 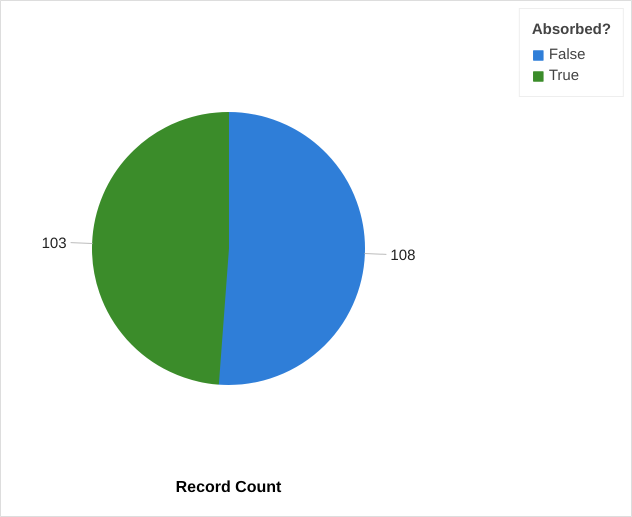 What do you see at coordinates (567, 54) in the screenshot?
I see `legend-label: False` at bounding box center [567, 54].